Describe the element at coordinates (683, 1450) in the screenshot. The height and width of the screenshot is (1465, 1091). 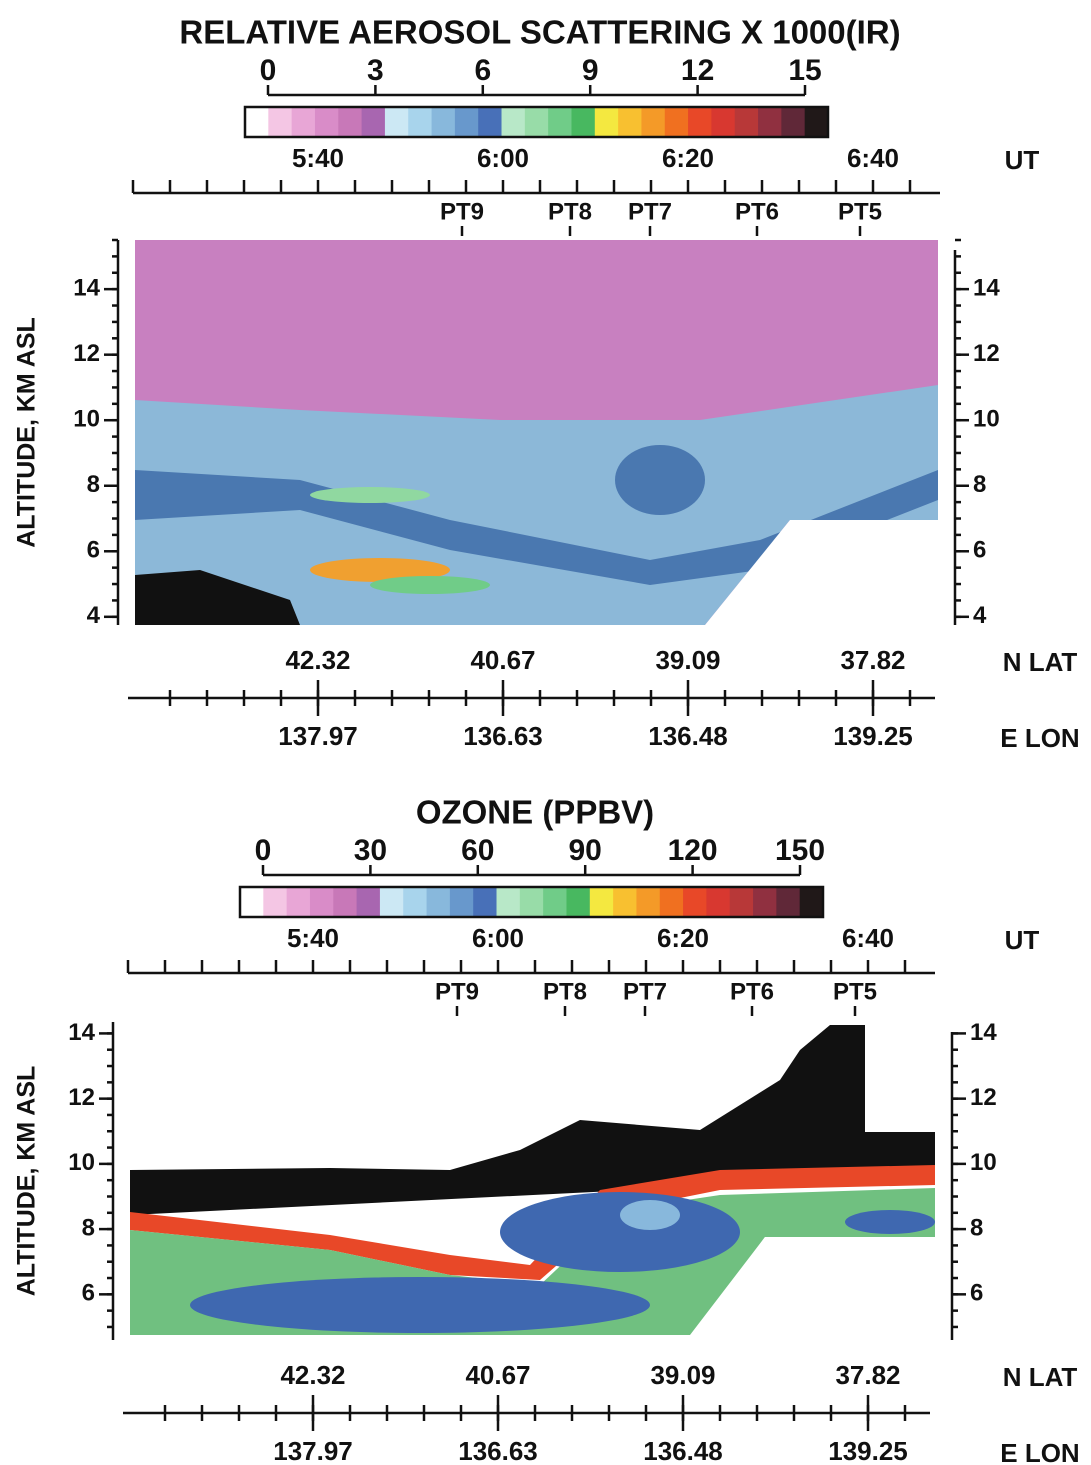
I see `lon-tick-label: 136.48` at that location.